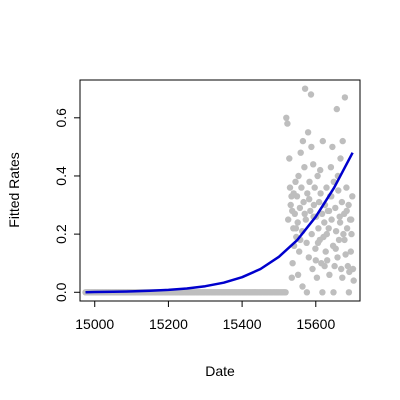  I want to click on x-tick-label: 15400, so click(242, 324).